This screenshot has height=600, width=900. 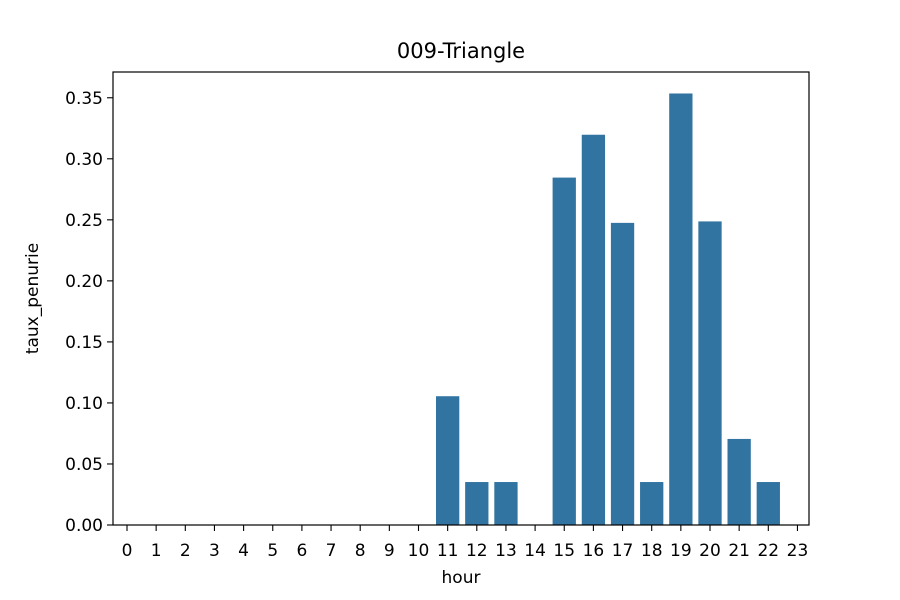 I want to click on x-tick-label: 20, so click(x=710, y=551).